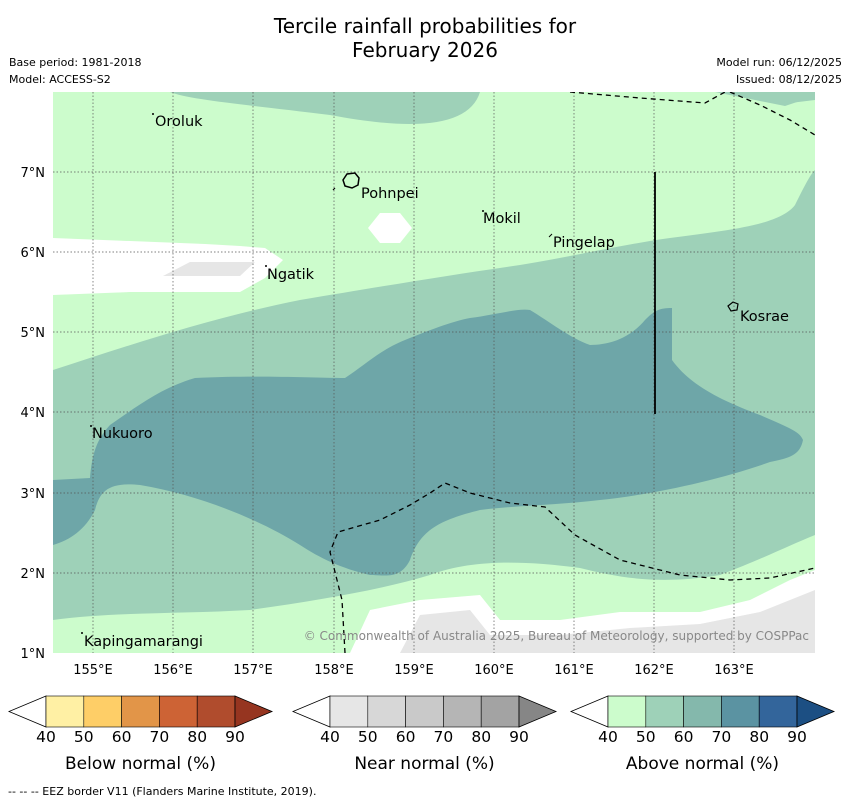  I want to click on lat-label: 6°N, so click(33, 253).